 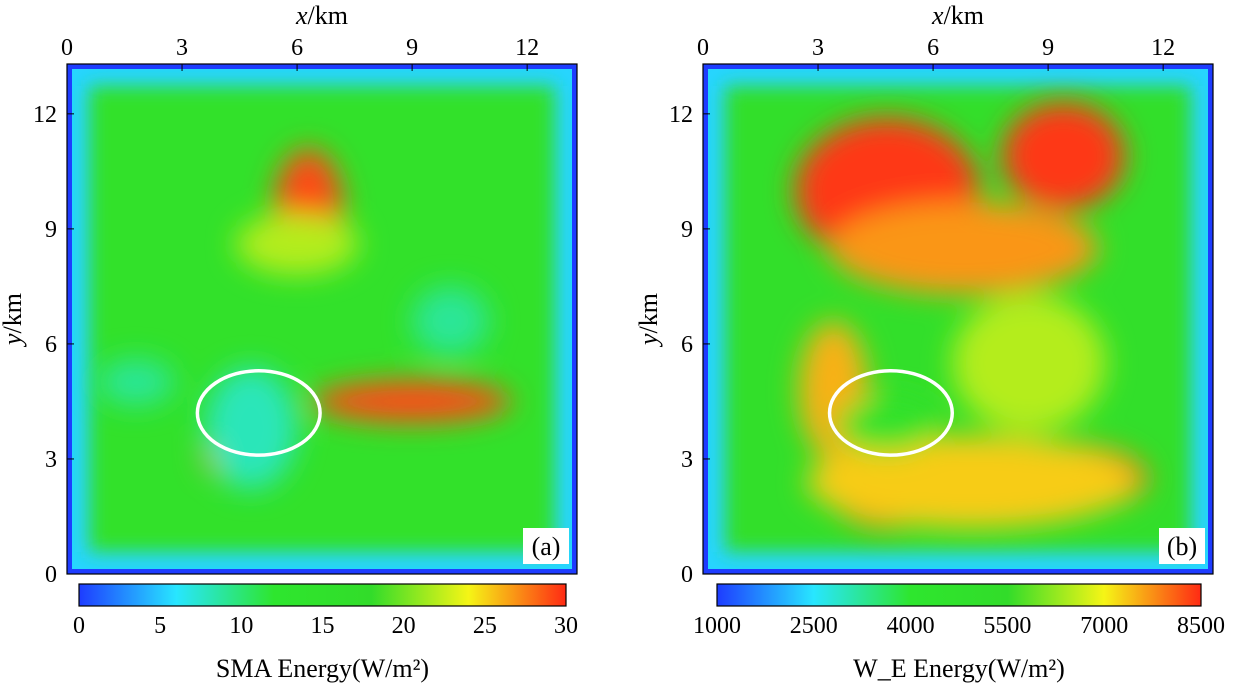 I want to click on low-zone-left-mid, so click(x=136, y=382).